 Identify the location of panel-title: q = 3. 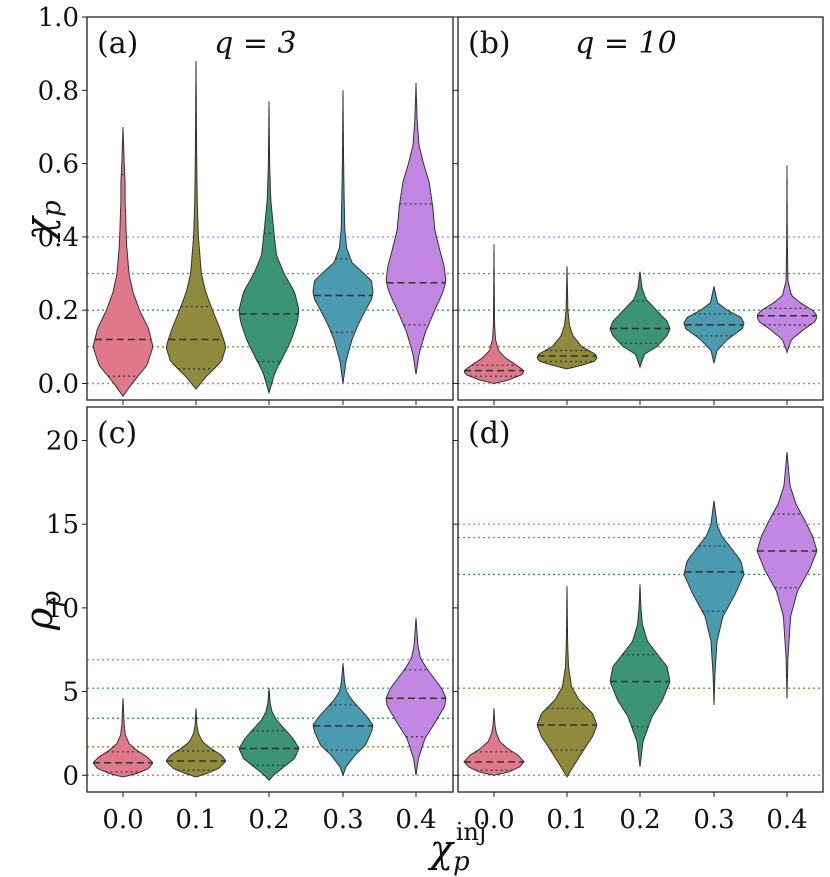
(255, 43).